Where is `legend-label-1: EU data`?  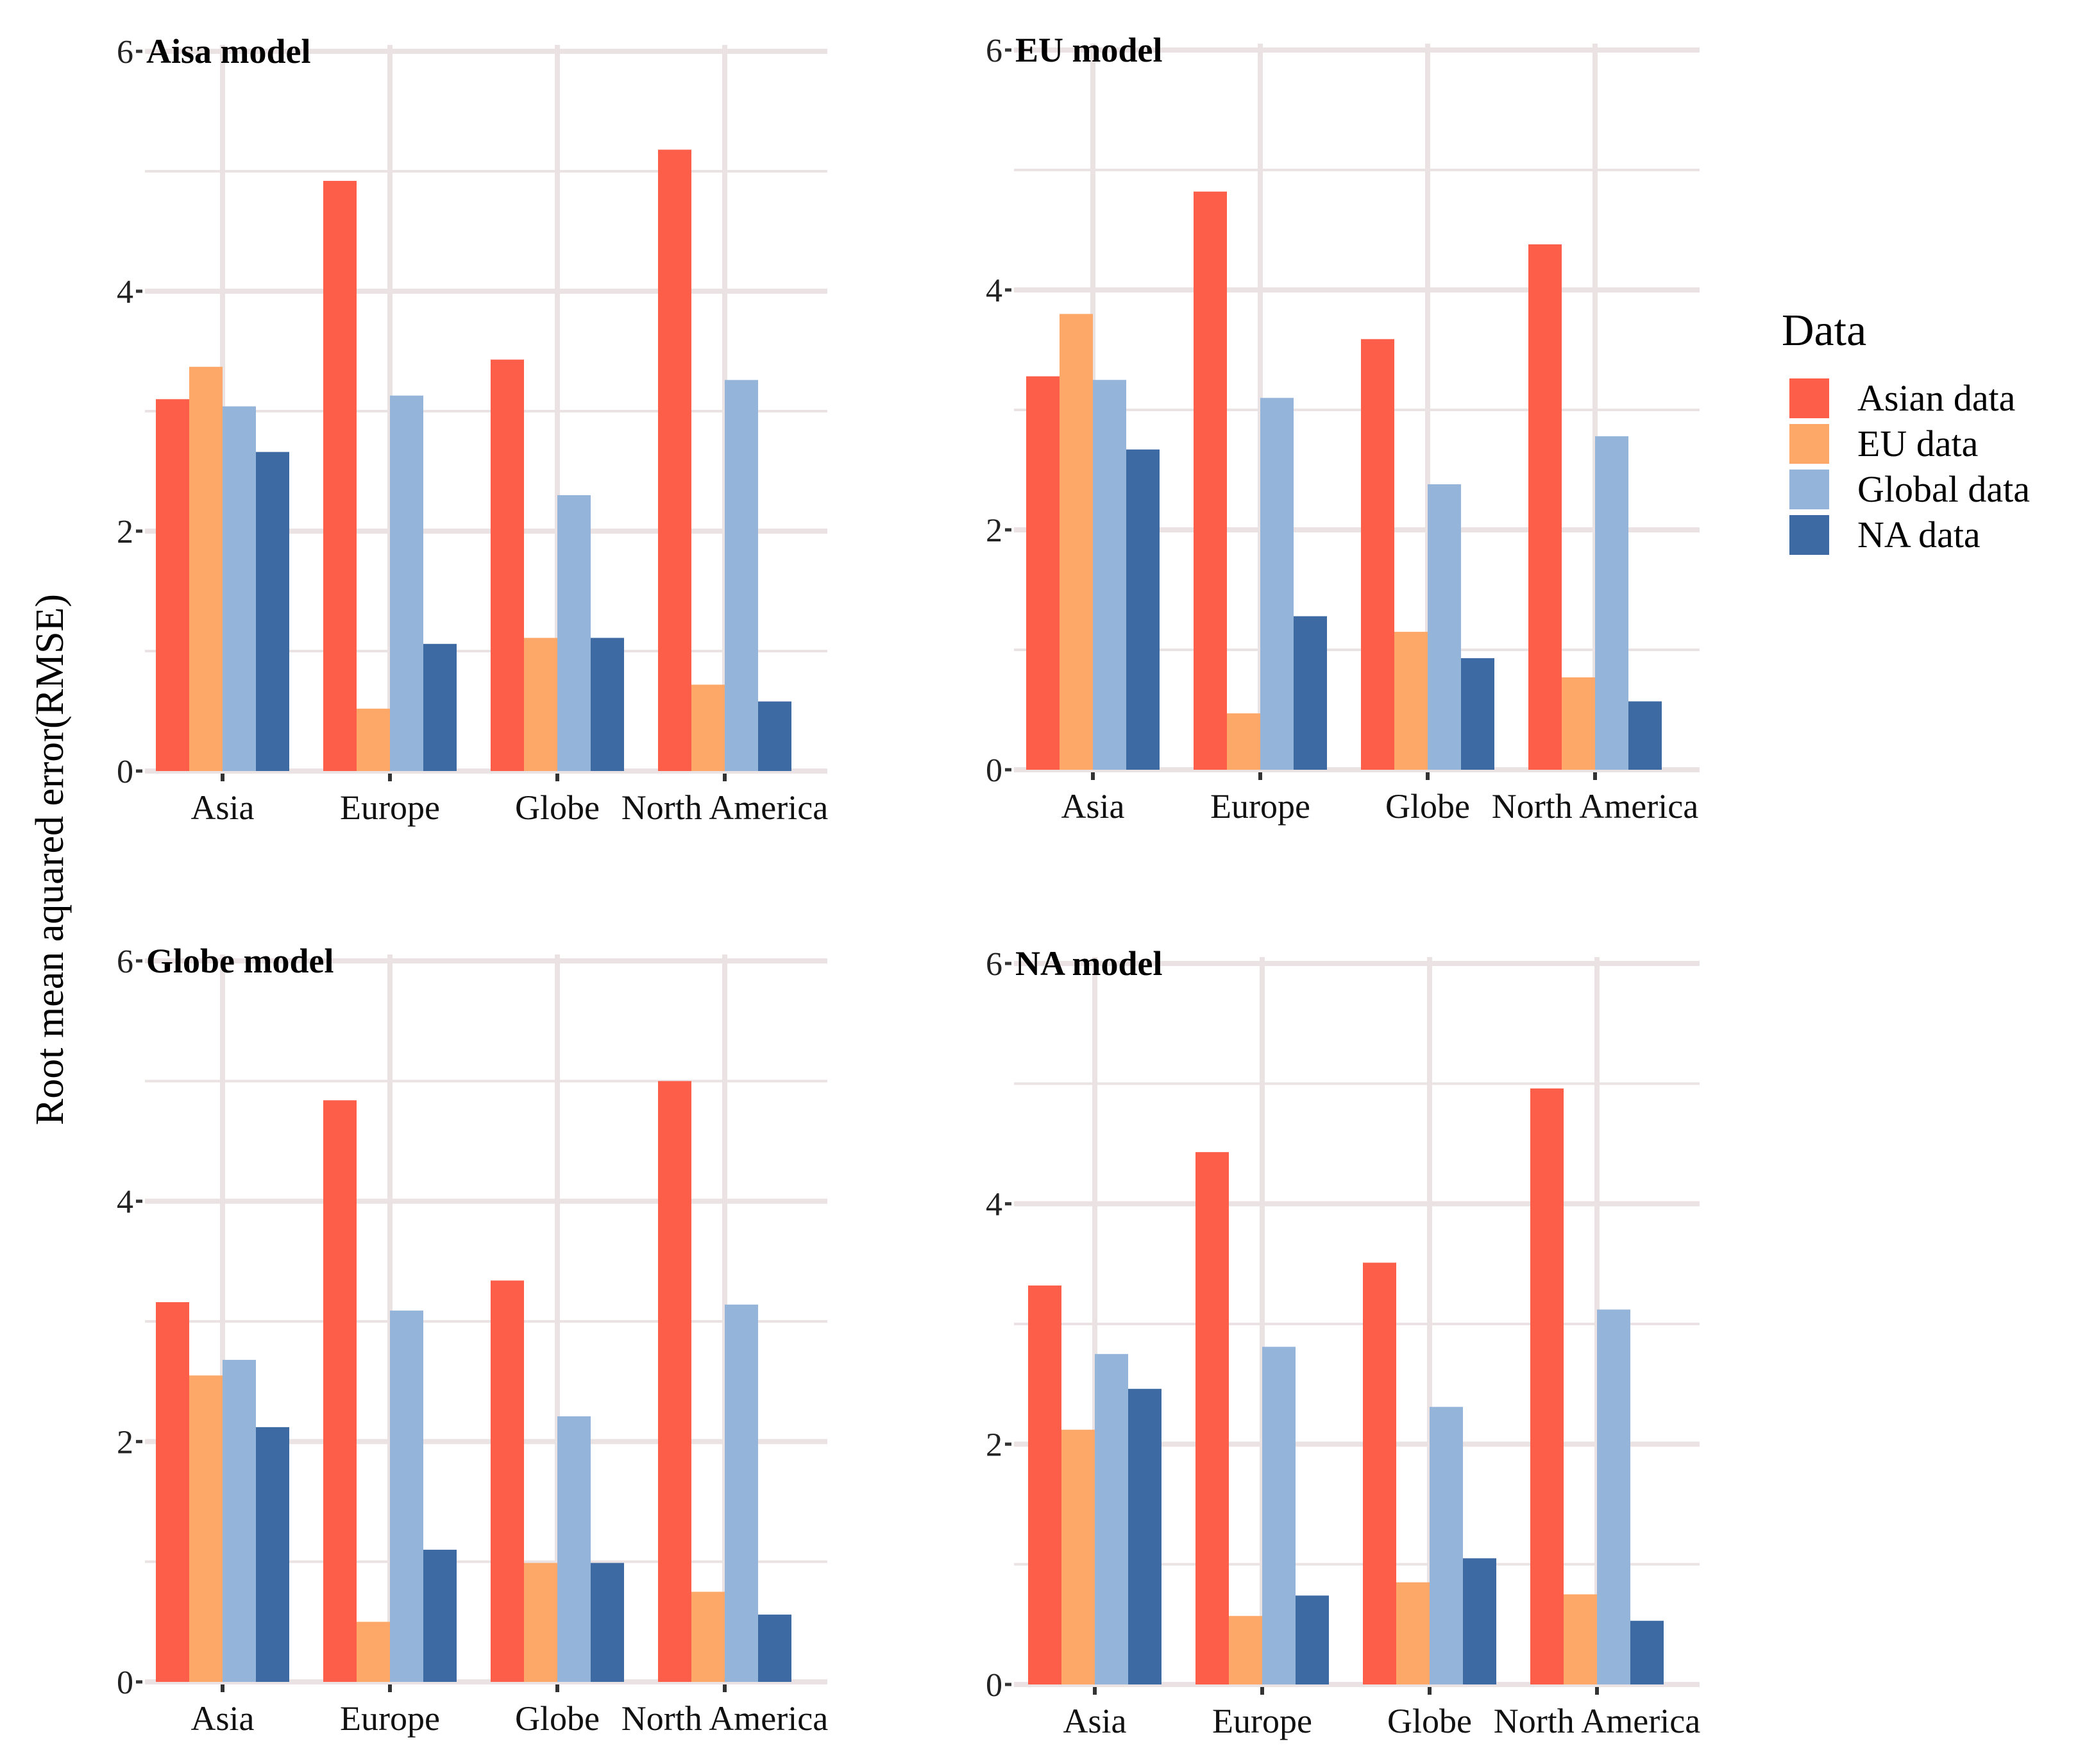 legend-label-1: EU data is located at coordinates (1917, 443).